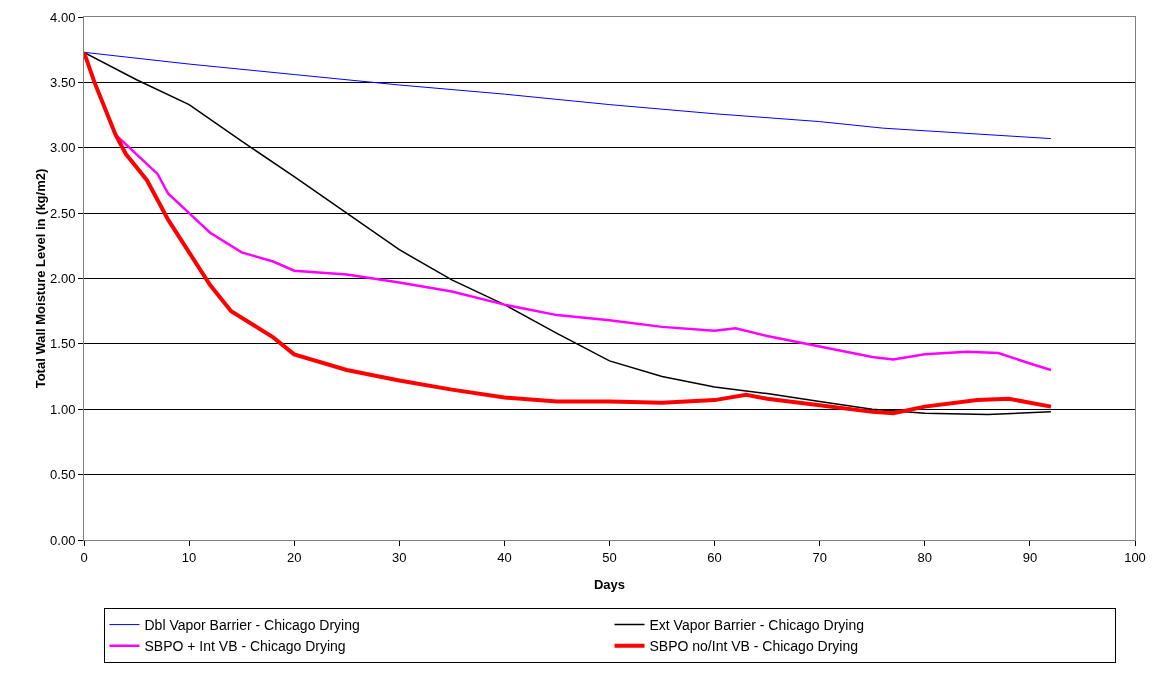 The height and width of the screenshot is (683, 1158). I want to click on legend-label: SBPO no/Int VB - Chicago Drying, so click(754, 646).